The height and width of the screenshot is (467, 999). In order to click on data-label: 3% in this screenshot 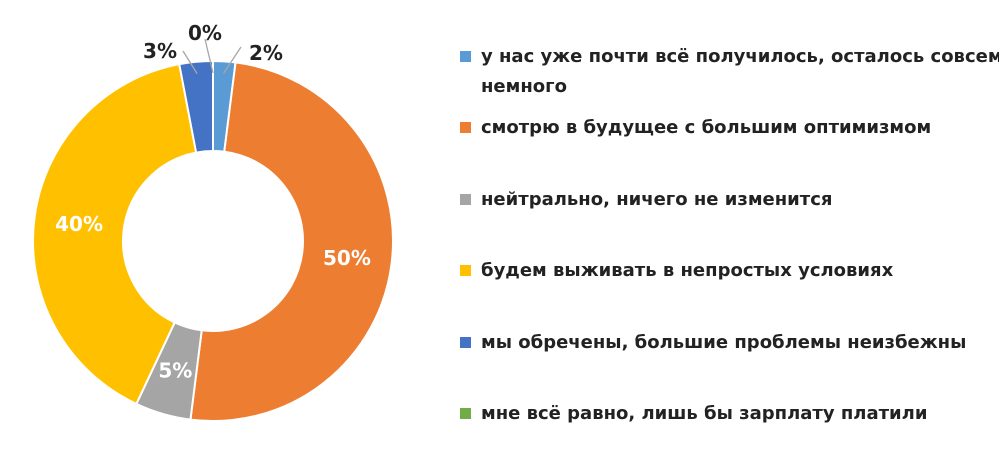, I will do `click(160, 51)`.